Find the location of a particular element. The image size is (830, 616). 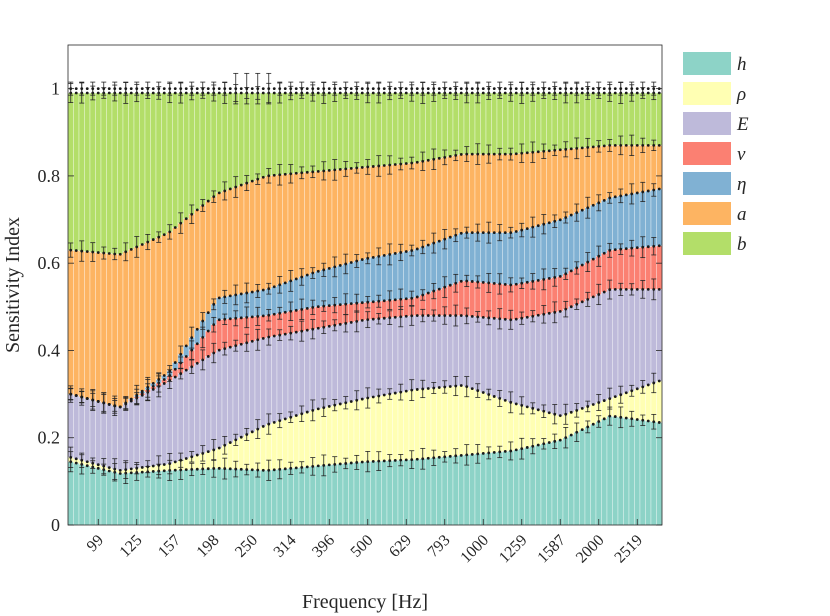

bar-η-82 is located at coordinates (521, 256).